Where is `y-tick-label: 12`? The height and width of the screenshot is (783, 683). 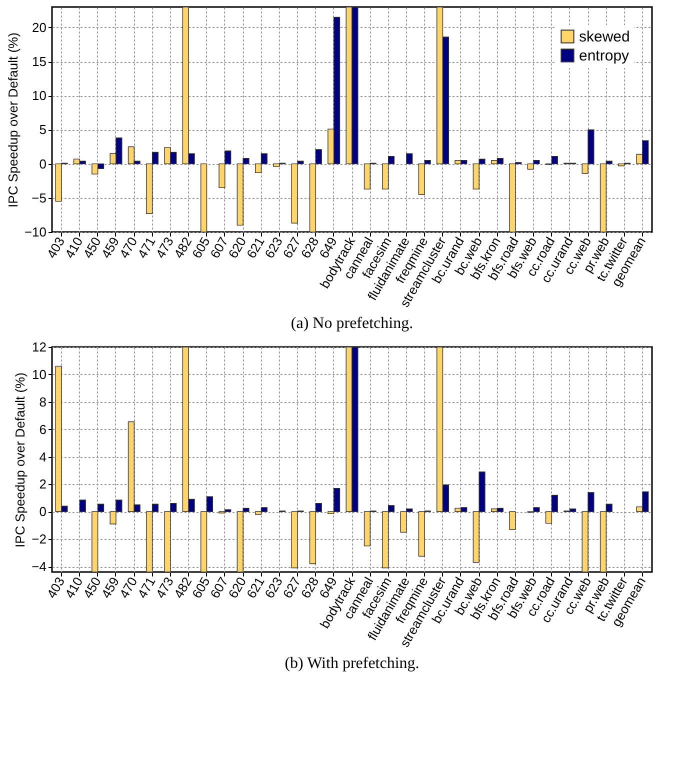 y-tick-label: 12 is located at coordinates (39, 347).